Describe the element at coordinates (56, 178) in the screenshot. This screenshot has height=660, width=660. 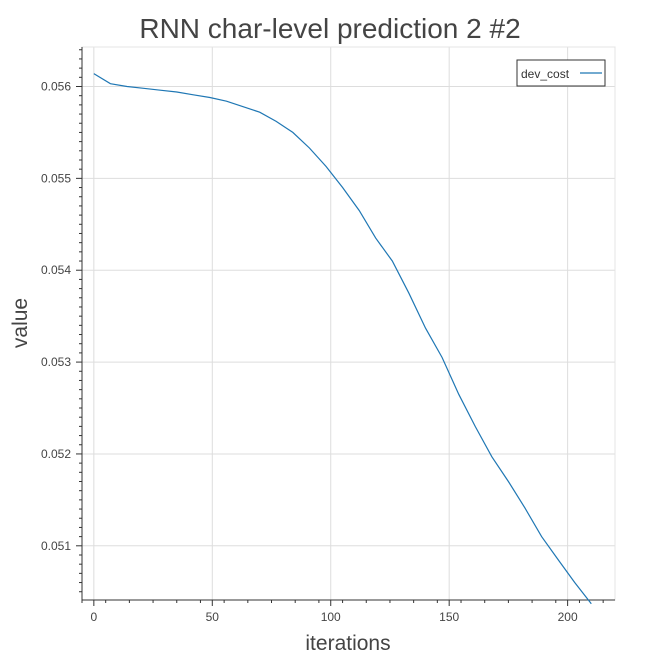
I see `y-tick-label: 0.055` at that location.